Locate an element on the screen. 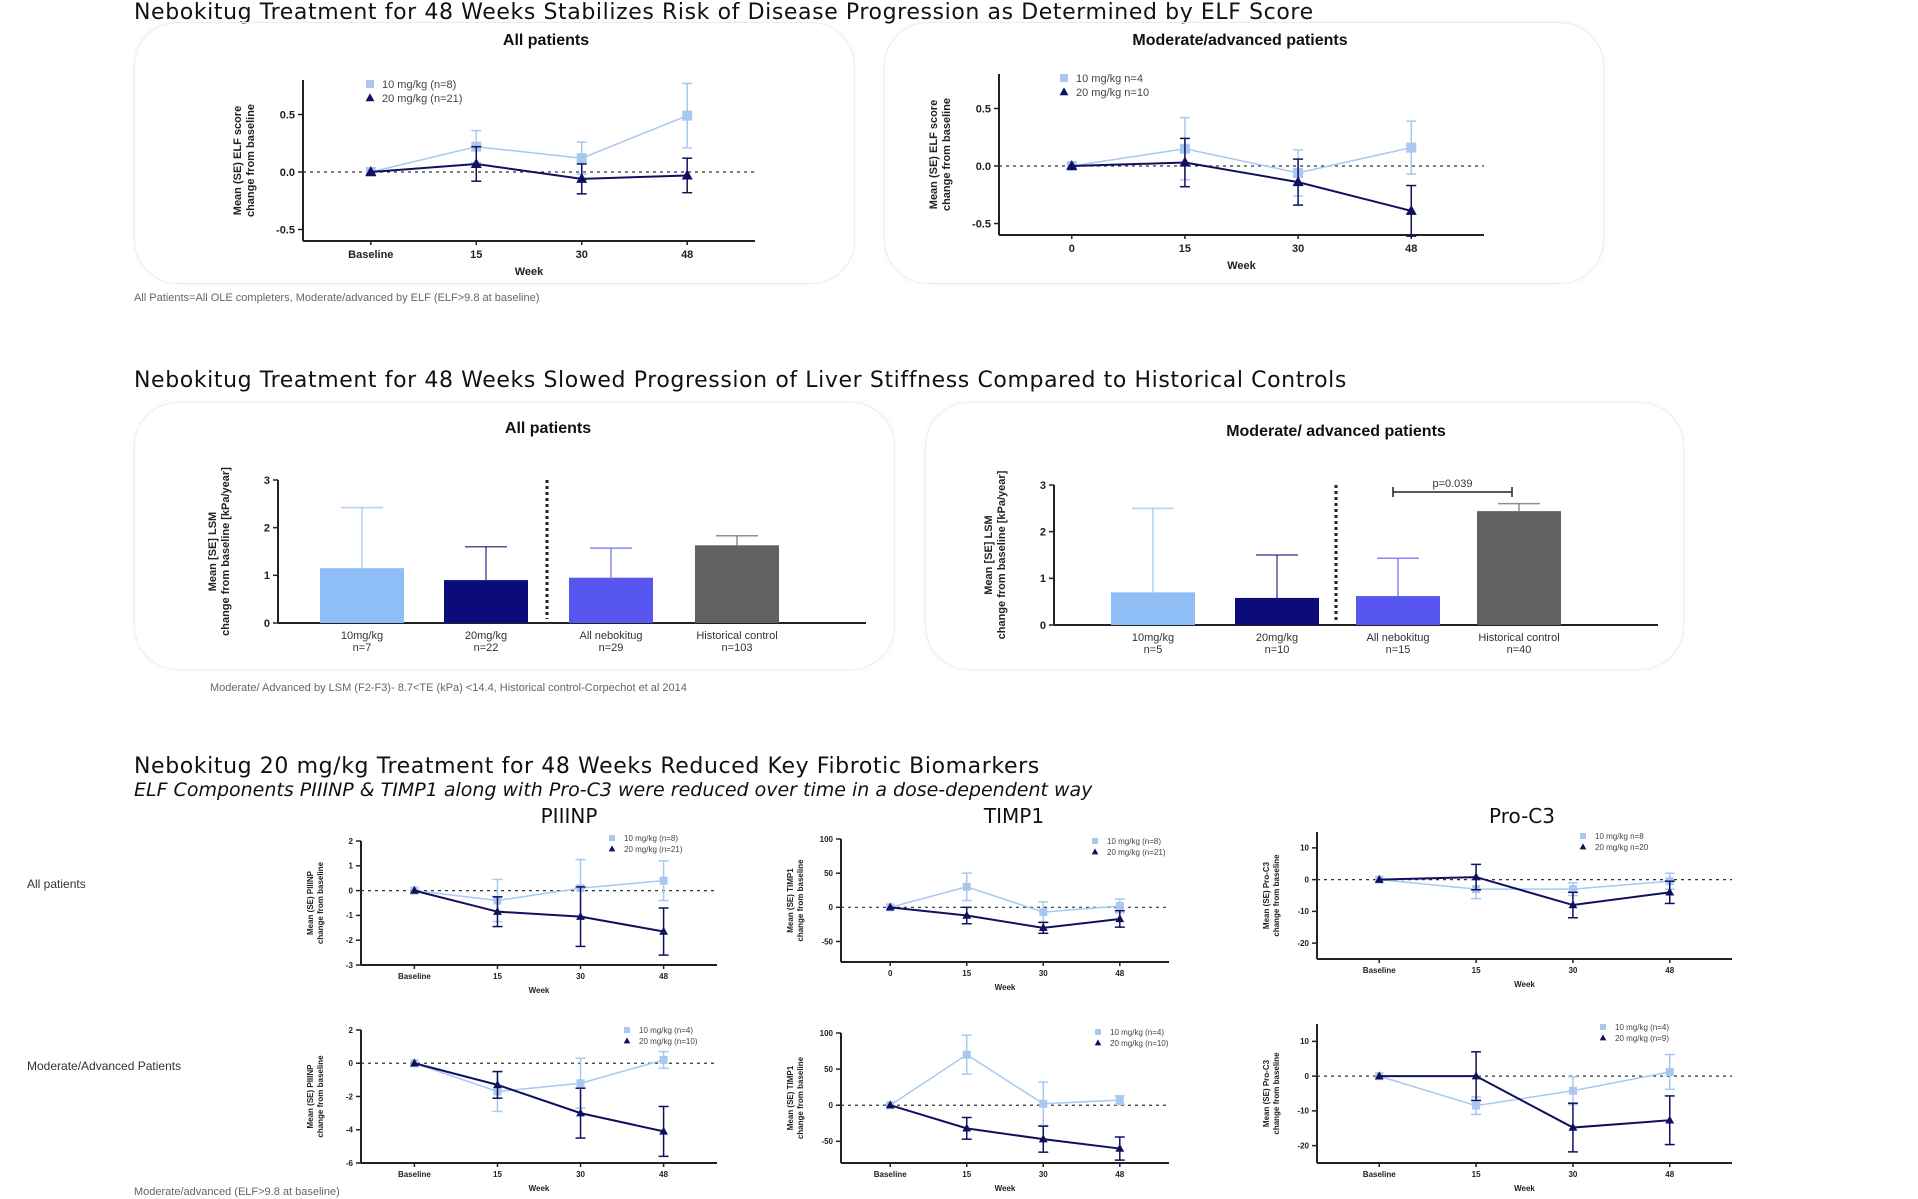 This screenshot has width=1918, height=1199. legend-label: 20 mg/kg n=20 is located at coordinates (1622, 847).